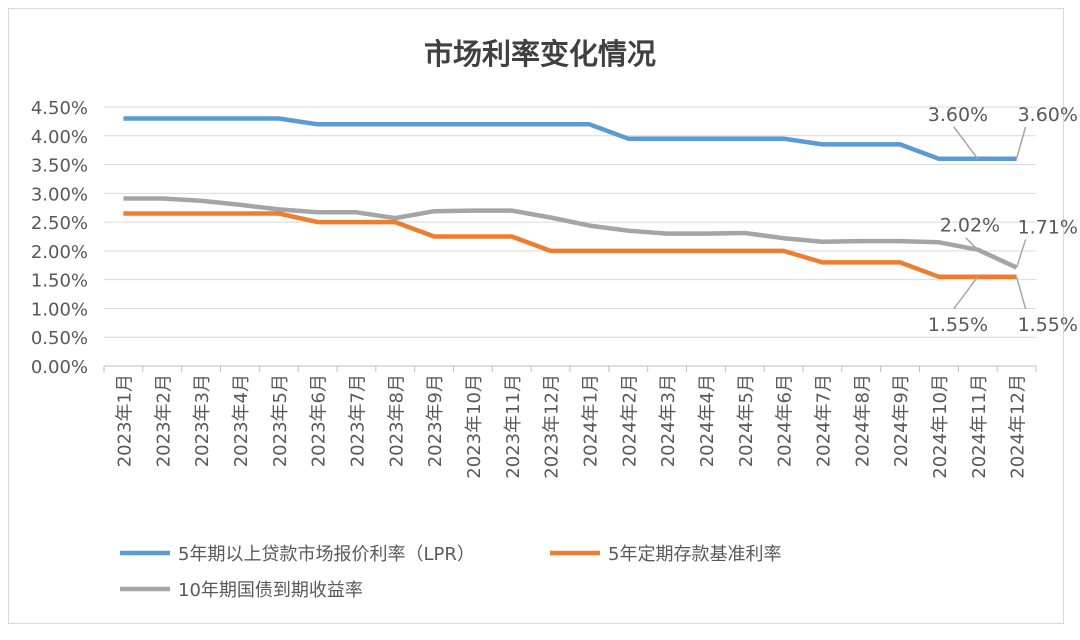  I want to click on x-tick-label: 2023年4月, so click(241, 420).